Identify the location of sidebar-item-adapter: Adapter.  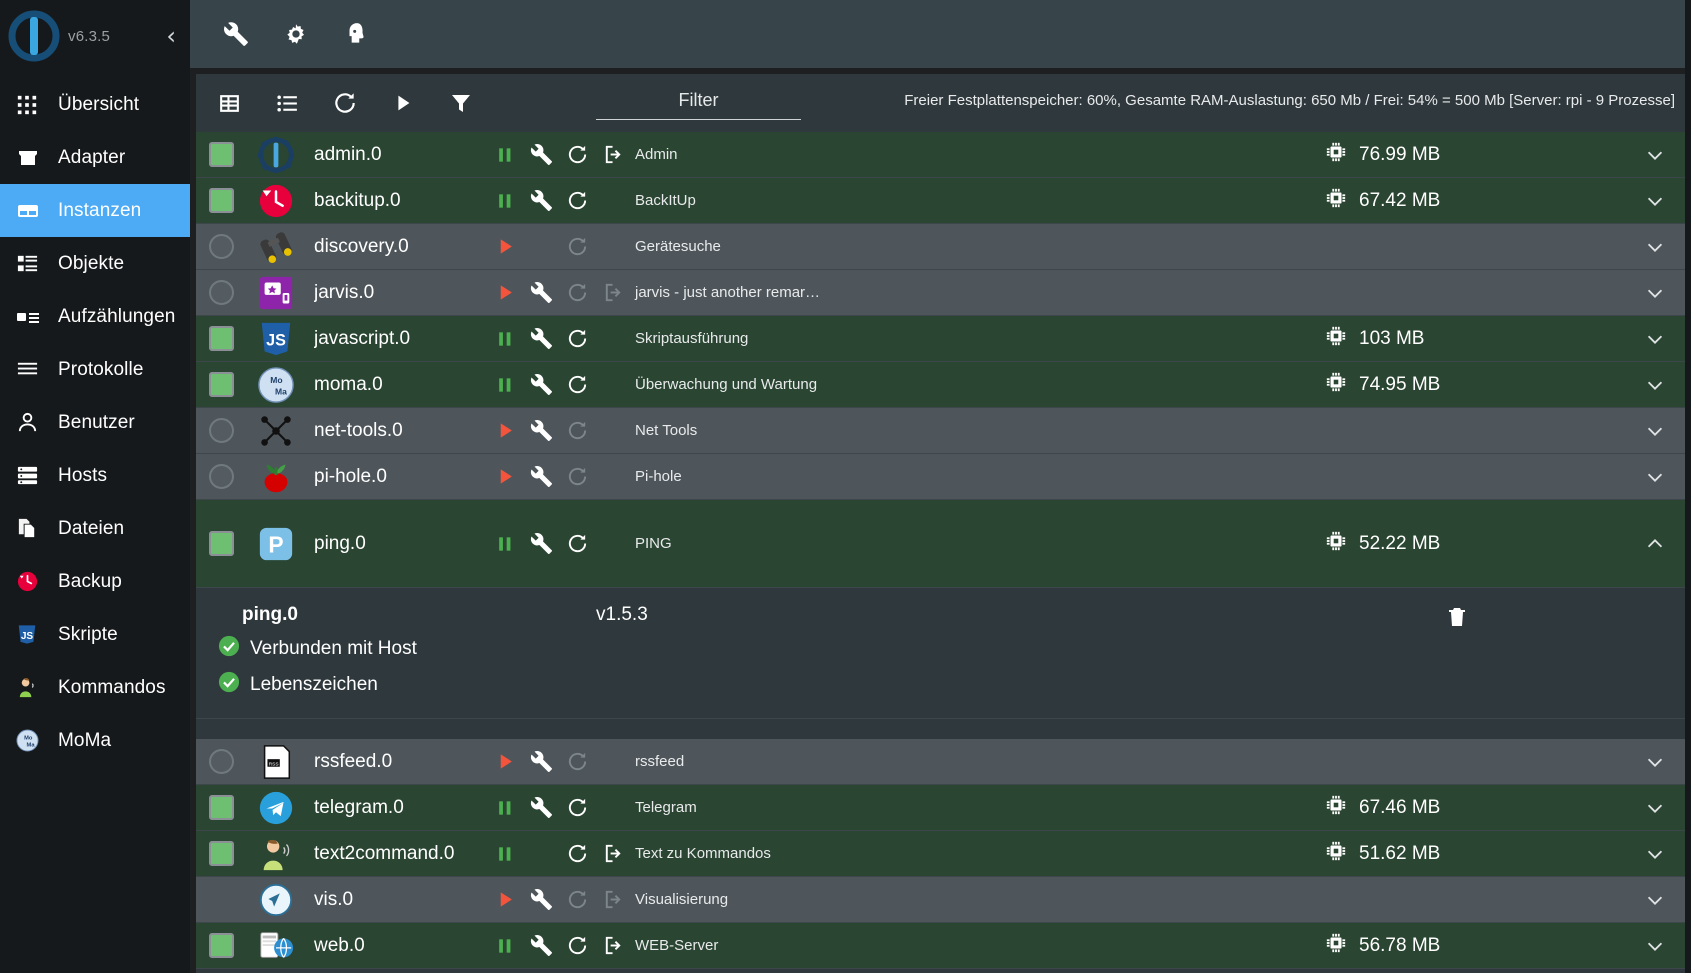
(95, 157).